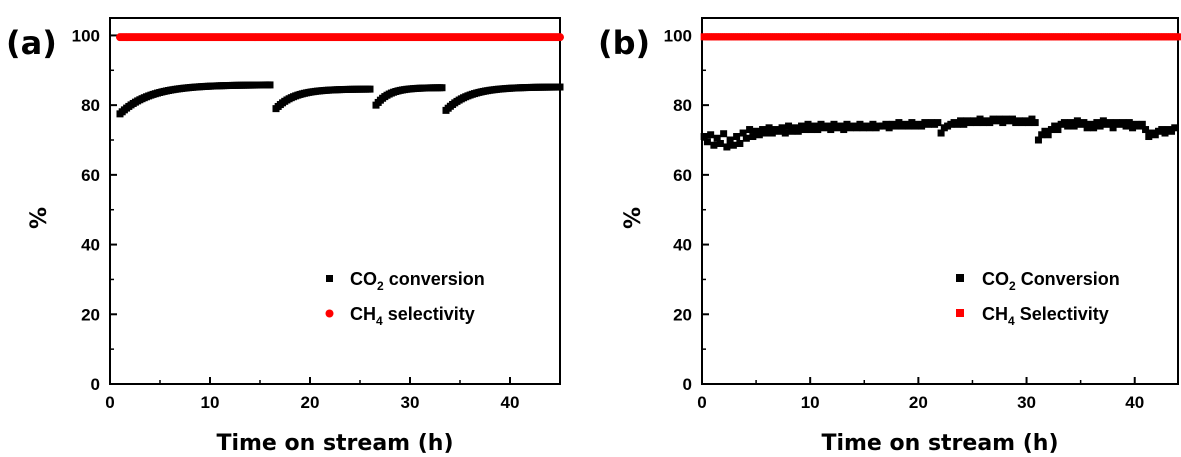  I want to click on panel-b-ch4-point, so click(1177, 37).